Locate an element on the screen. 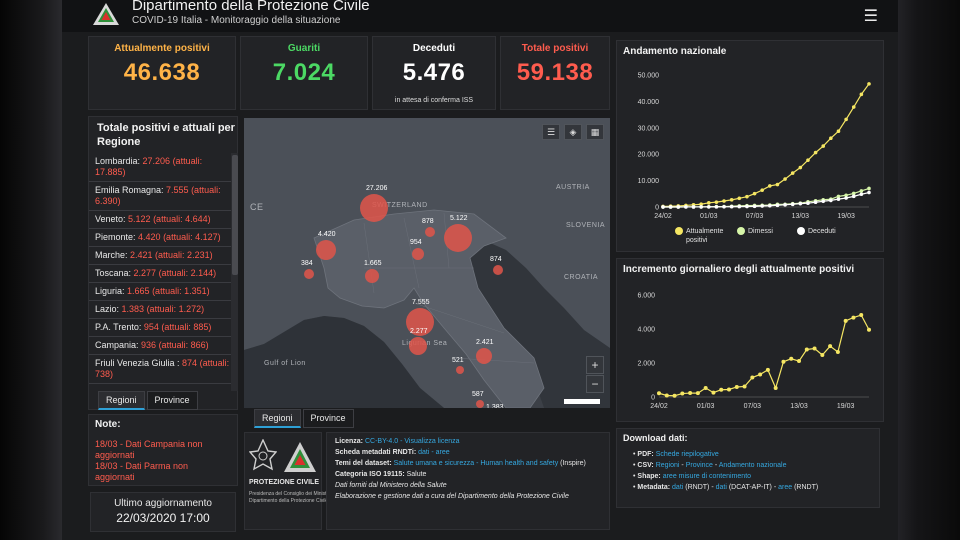 This screenshot has width=960, height=540. legend-deceduti: Deceduti is located at coordinates (816, 231).